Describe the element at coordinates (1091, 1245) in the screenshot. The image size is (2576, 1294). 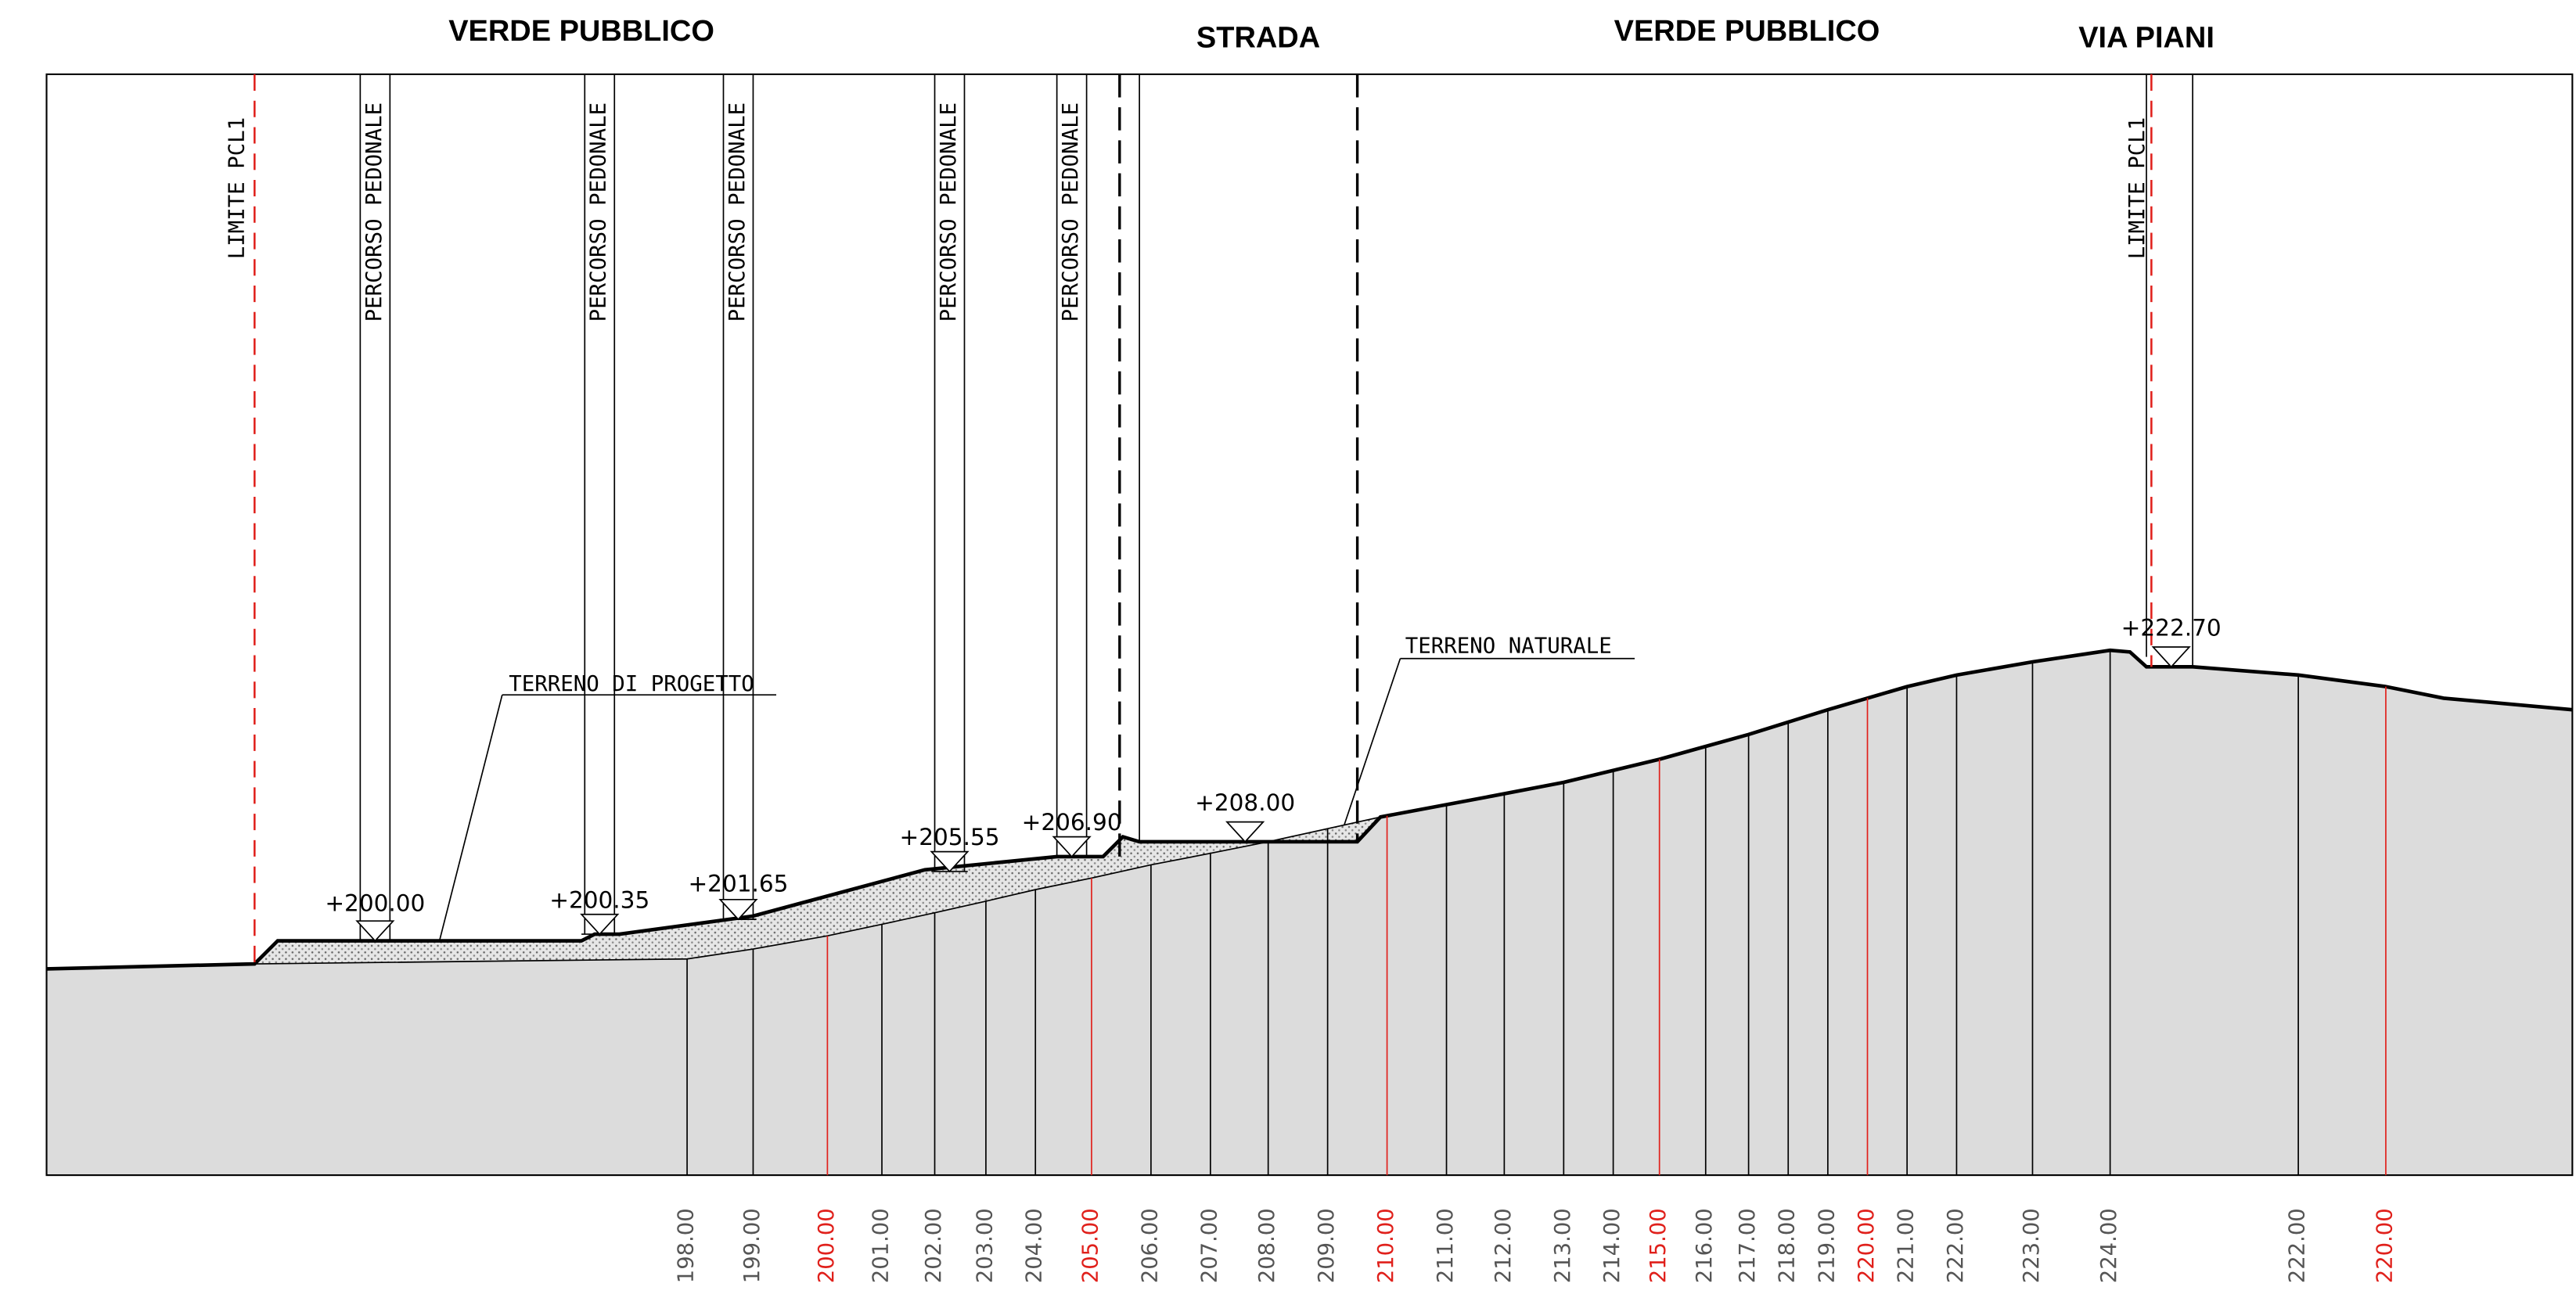
I see `level-label: 205.00` at that location.